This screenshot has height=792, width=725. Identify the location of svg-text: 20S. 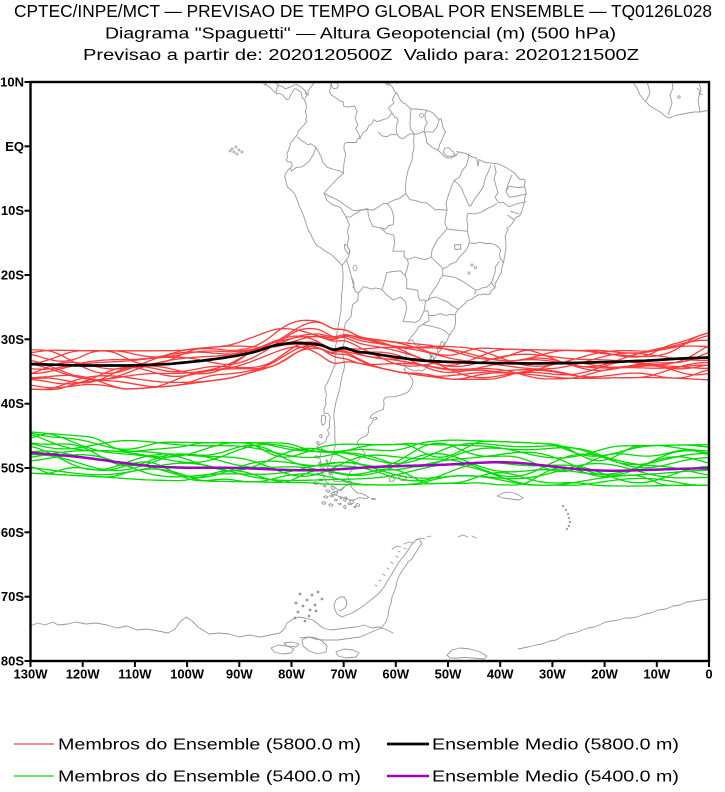
(12, 275).